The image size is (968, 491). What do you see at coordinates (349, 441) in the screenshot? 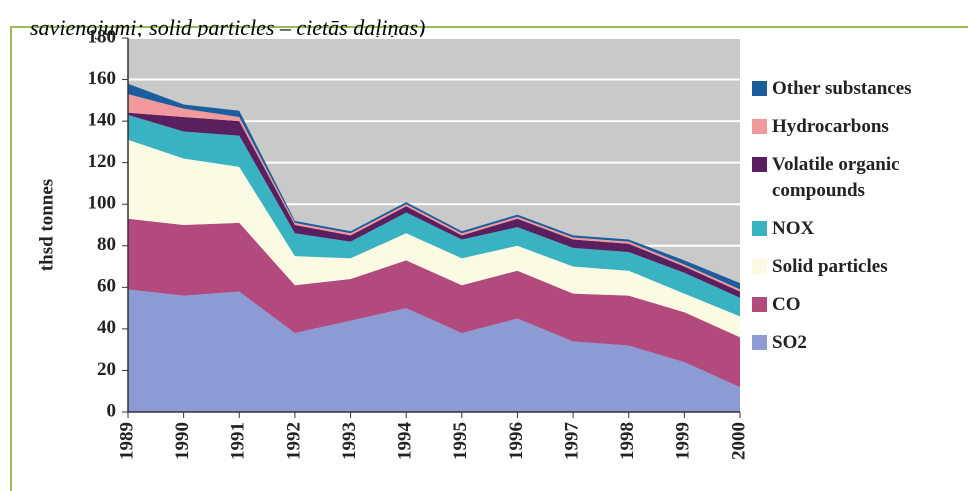
I see `x-tick-label: 1993` at bounding box center [349, 441].